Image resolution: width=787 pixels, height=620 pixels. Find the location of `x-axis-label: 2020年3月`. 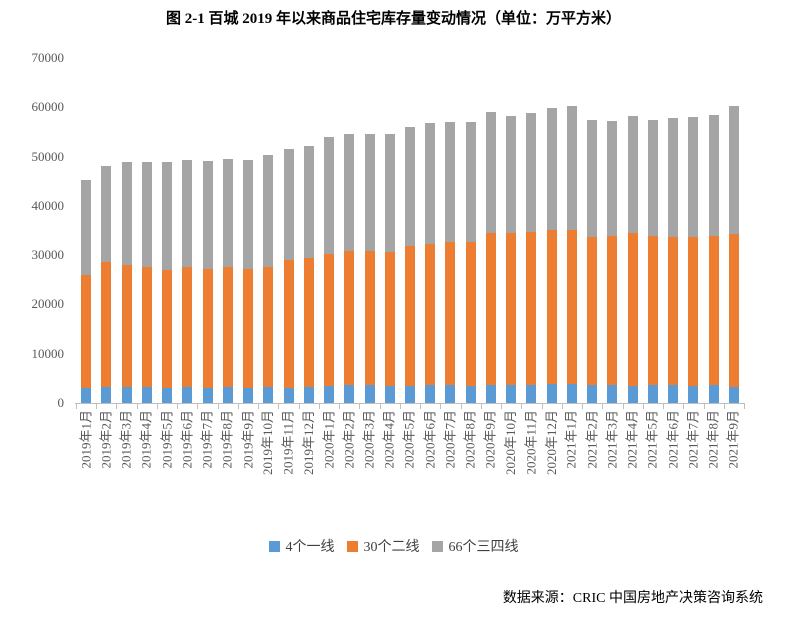

x-axis-label: 2020年3月 is located at coordinates (369, 439).